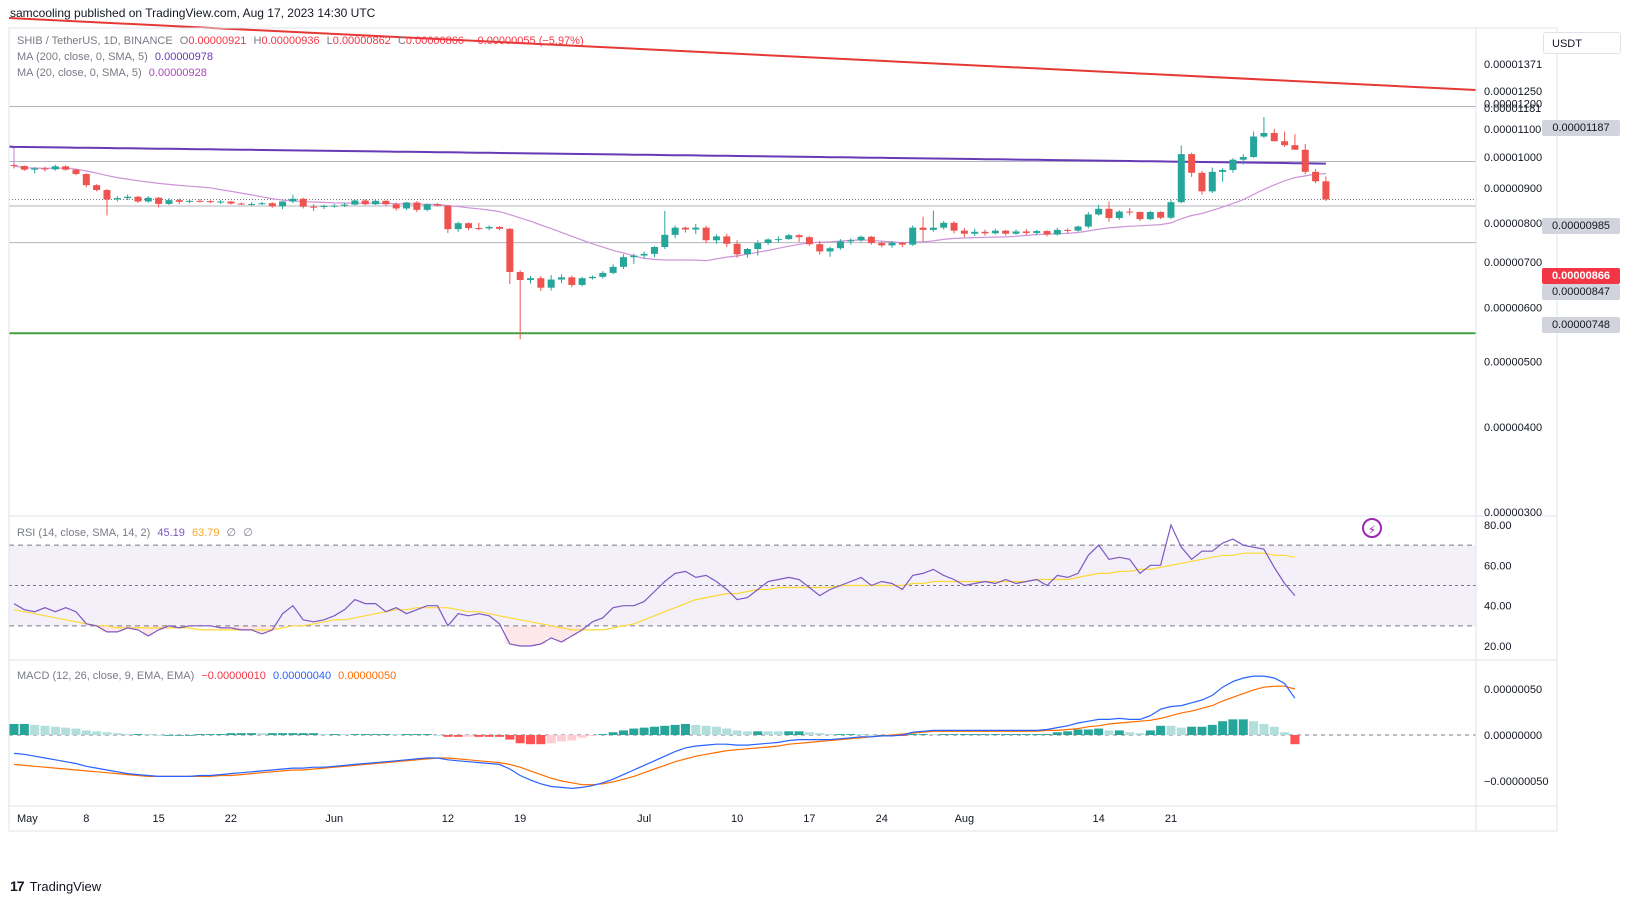 The image size is (1634, 901). Describe the element at coordinates (117, 57) in the screenshot. I see `ma200-legend: MA (200, close, 0, SMA, 5) 0.00000978` at that location.